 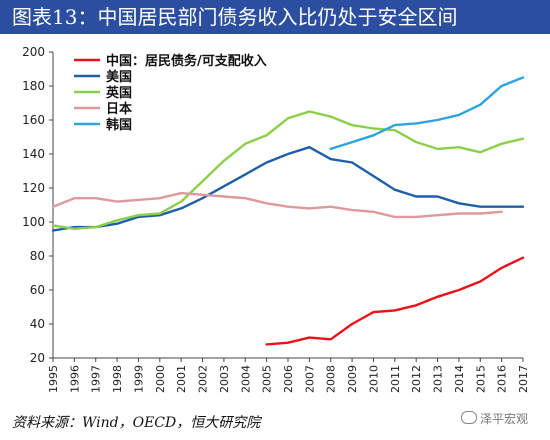 I want to click on x-tick-label: 2008, so click(x=331, y=379).